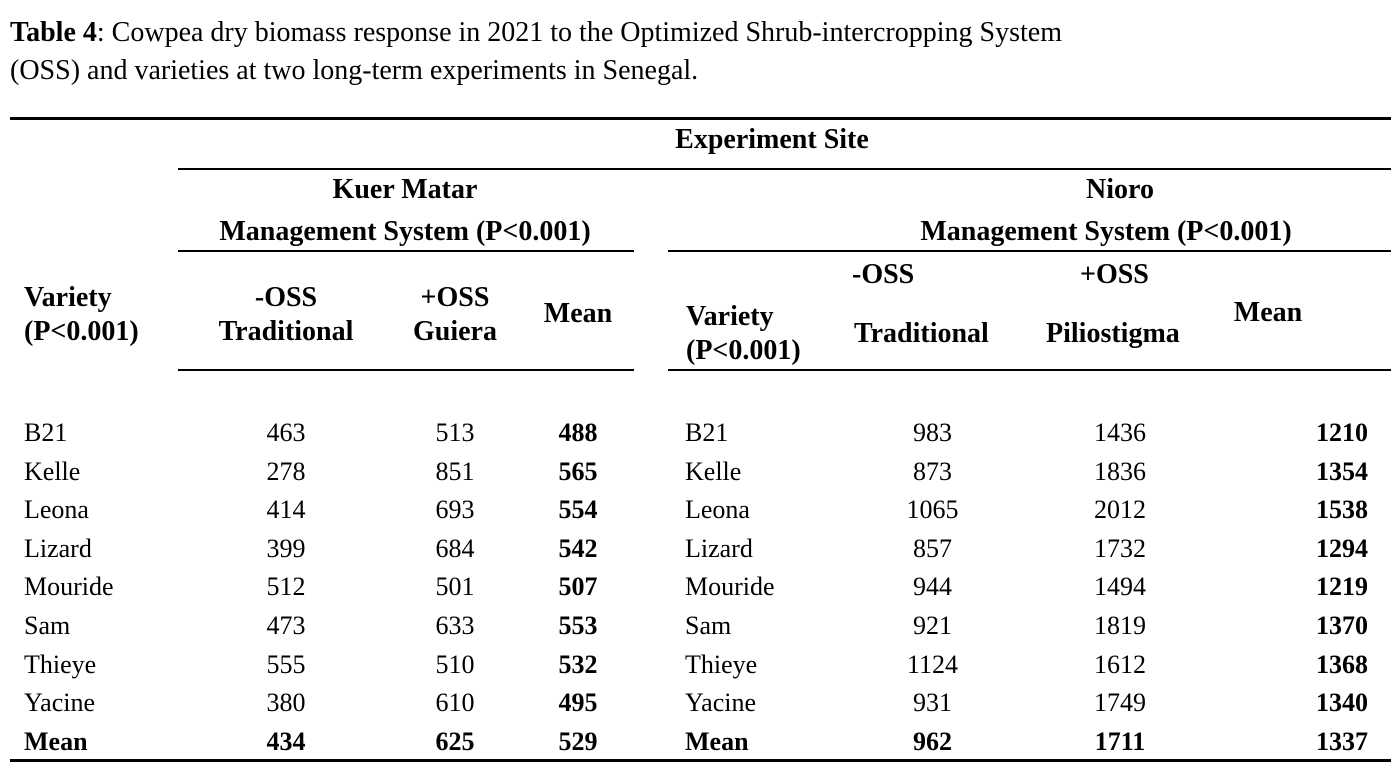 The height and width of the screenshot is (780, 1396). Describe the element at coordinates (932, 548) in the screenshot. I see `right-cell-trad: 857` at that location.